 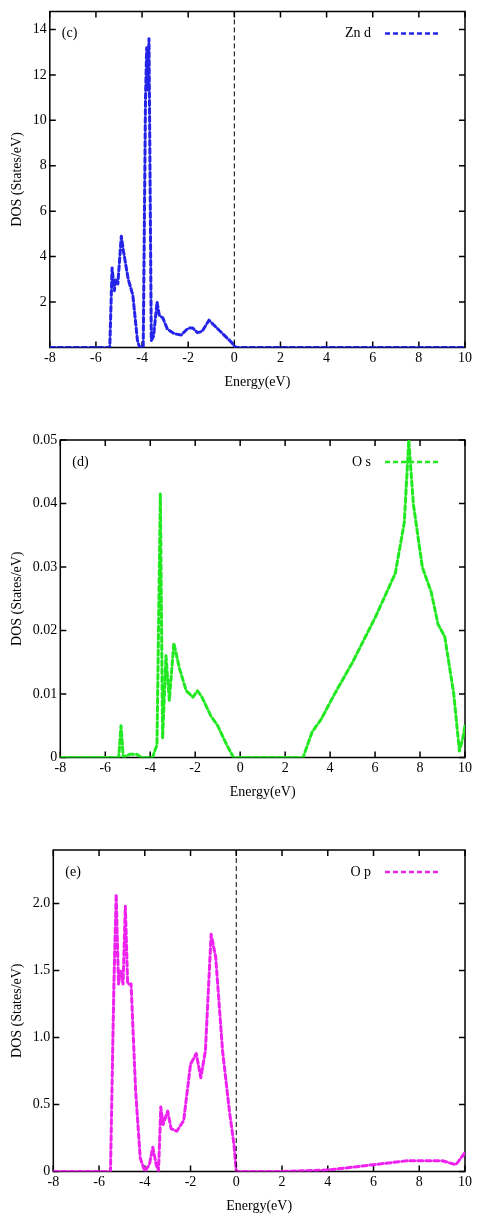 I want to click on y-tick-label: 6, so click(x=43, y=210).